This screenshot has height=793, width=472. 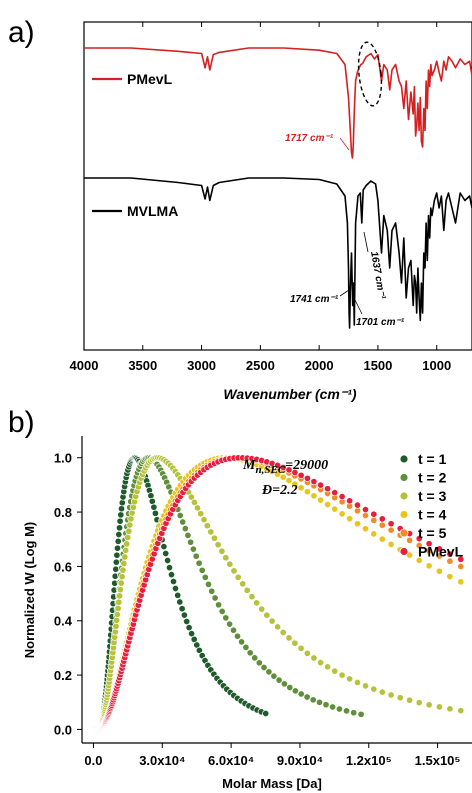 What do you see at coordinates (162, 760) in the screenshot?
I see `sec-x-tick-label: 3.0x10⁴` at bounding box center [162, 760].